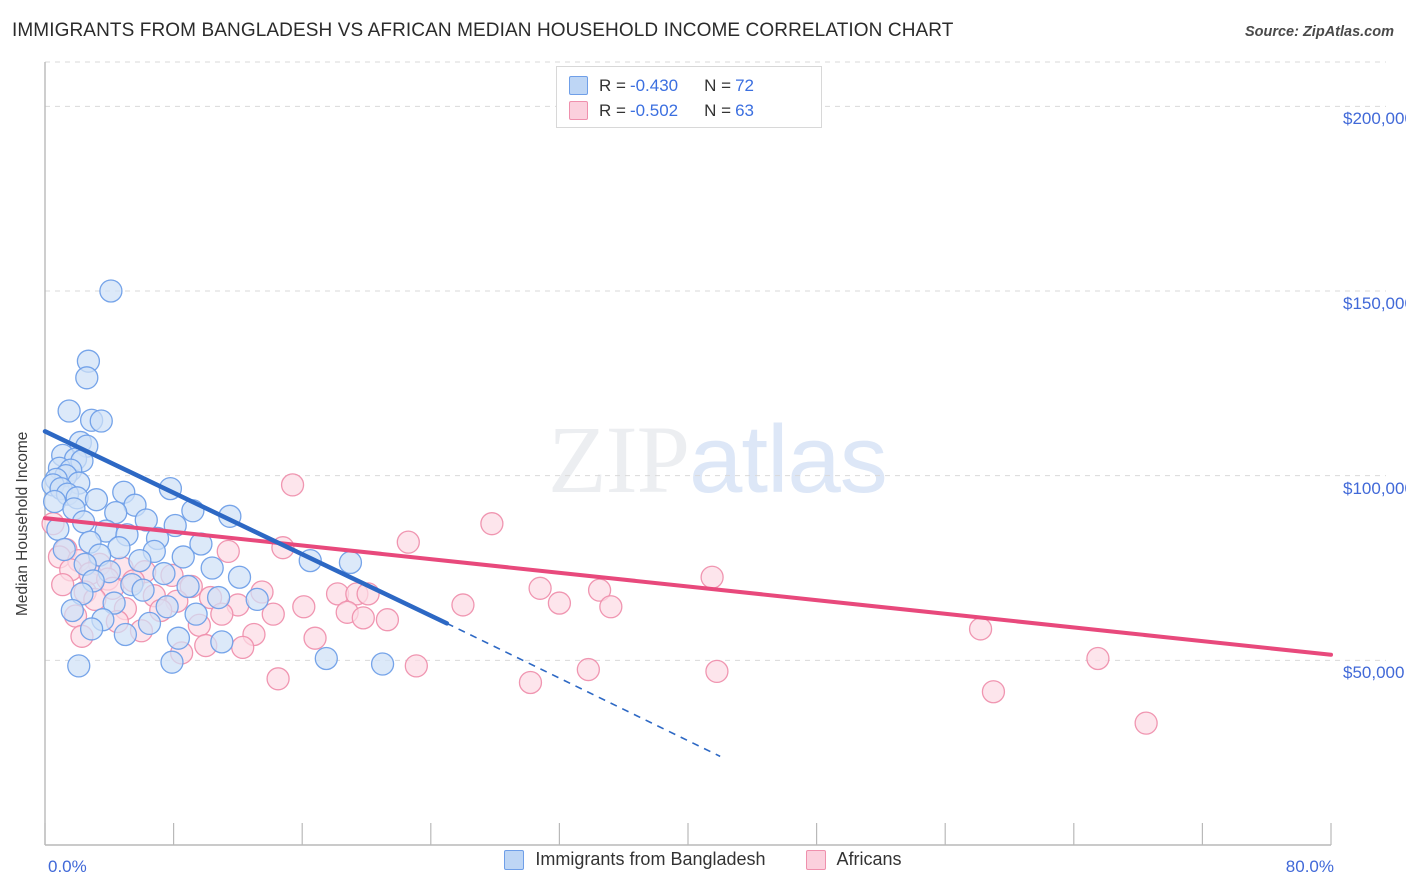 Image resolution: width=1406 pixels, height=892 pixels. I want to click on legend-item-africans: Africans, so click(853, 859).